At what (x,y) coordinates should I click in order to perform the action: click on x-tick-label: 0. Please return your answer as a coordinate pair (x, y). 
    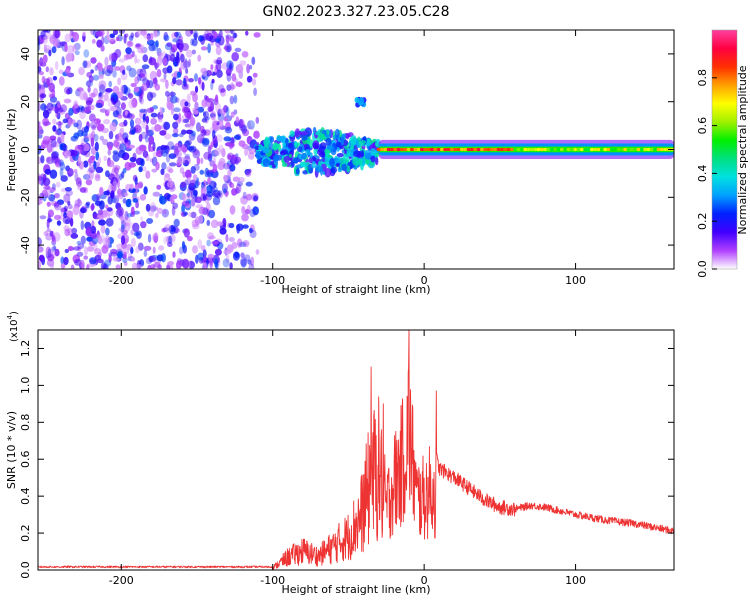
    Looking at the image, I should click on (424, 580).